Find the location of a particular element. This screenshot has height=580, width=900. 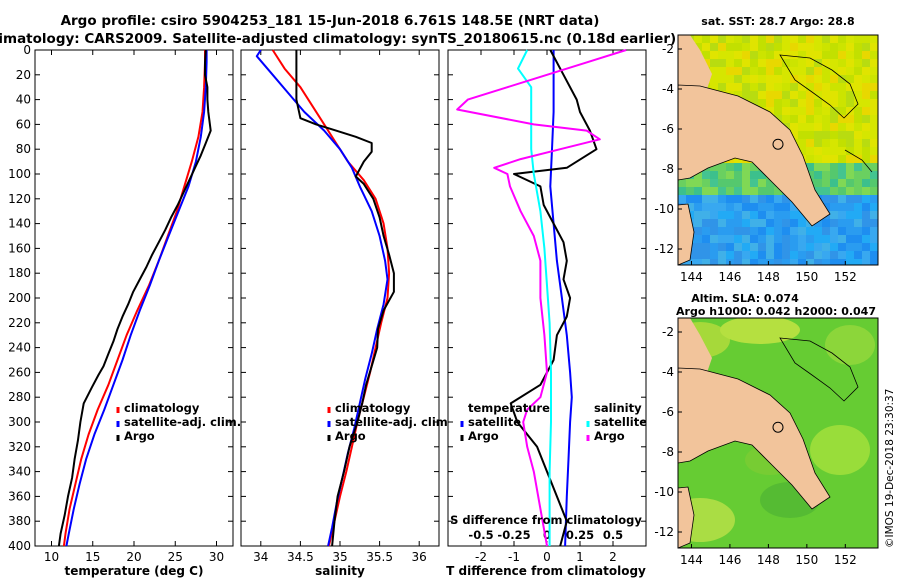

legend-temperature-header: temperature is located at coordinates (509, 408).